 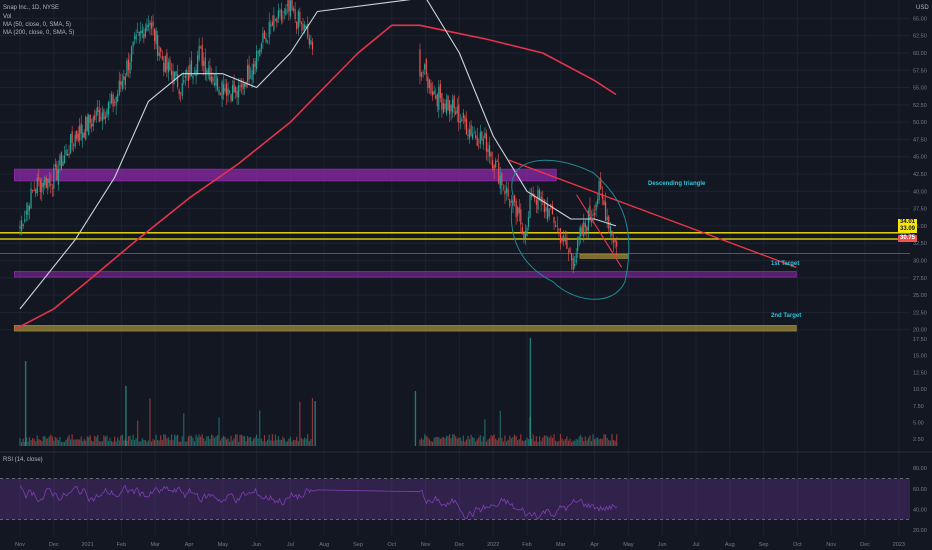 What do you see at coordinates (908, 229) in the screenshot?
I see `lower-yellow-price-tag: 33.09` at bounding box center [908, 229].